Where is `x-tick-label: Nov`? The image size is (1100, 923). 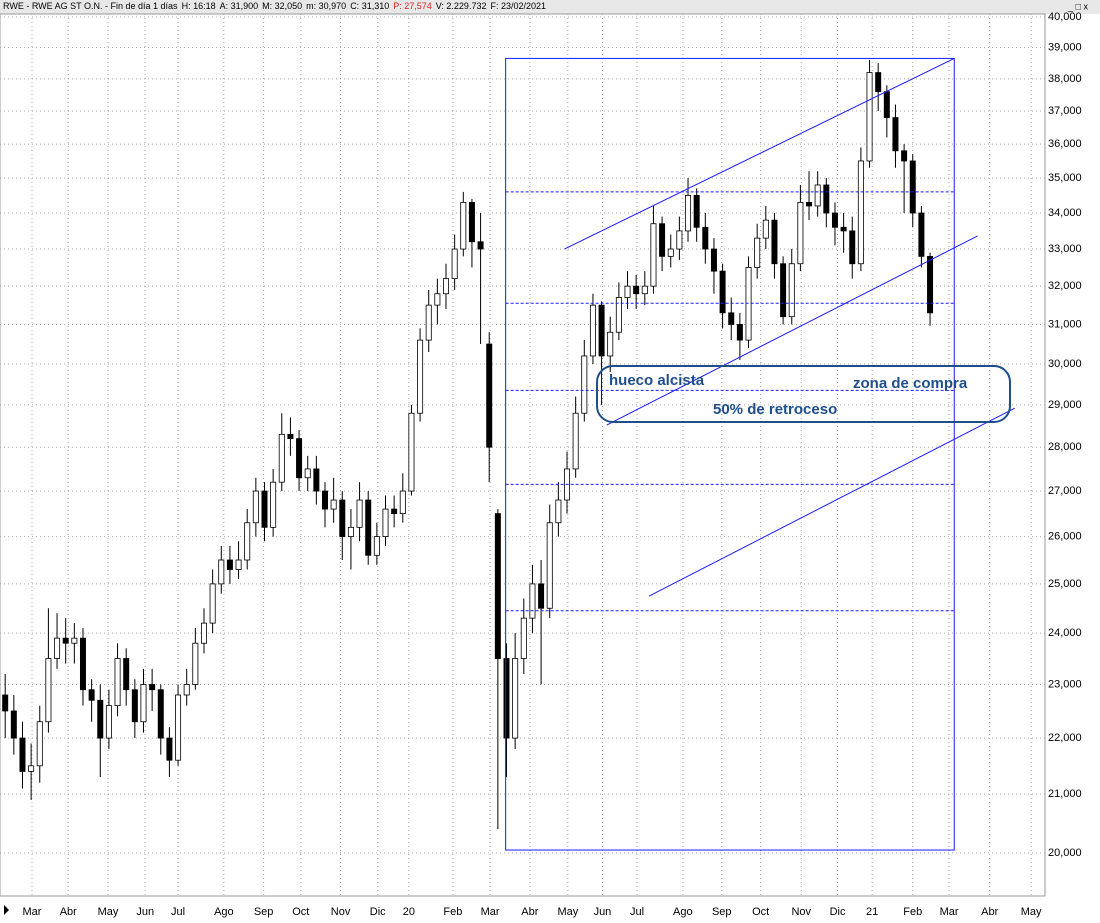
x-tick-label: Nov is located at coordinates (341, 912).